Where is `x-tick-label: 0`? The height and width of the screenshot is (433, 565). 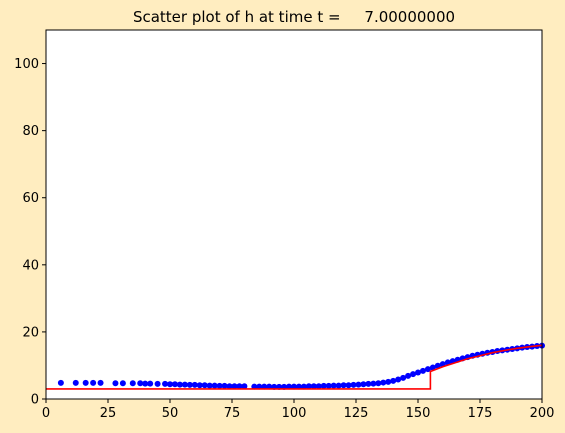
x-tick-label: 0 is located at coordinates (46, 413).